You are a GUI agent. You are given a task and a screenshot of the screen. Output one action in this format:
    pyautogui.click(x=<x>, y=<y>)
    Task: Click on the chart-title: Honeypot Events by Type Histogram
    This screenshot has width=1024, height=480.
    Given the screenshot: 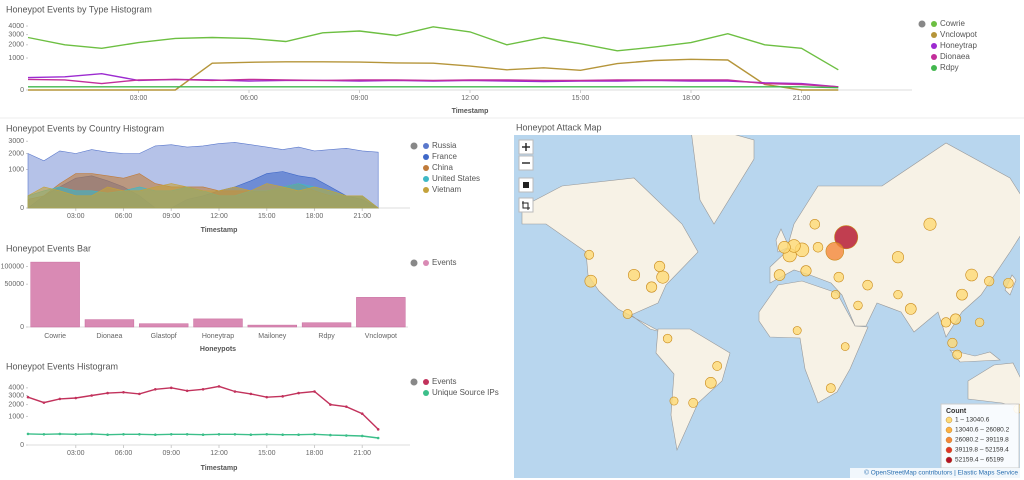 What is the action you would take?
    pyautogui.click(x=79, y=9)
    